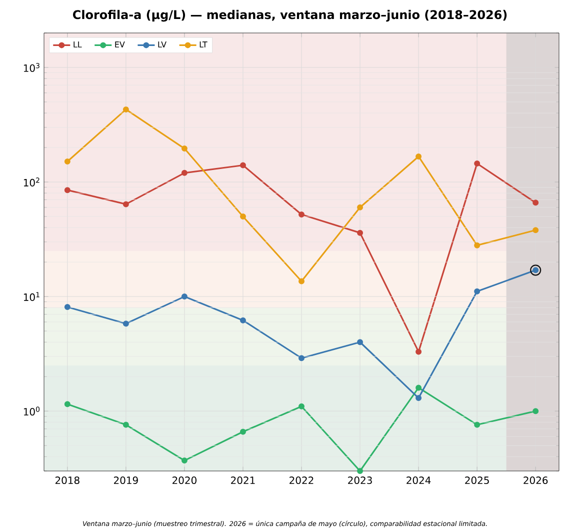 The height and width of the screenshot is (531, 561). Describe the element at coordinates (126, 480) in the screenshot. I see `x-tick-label: 2019` at that location.